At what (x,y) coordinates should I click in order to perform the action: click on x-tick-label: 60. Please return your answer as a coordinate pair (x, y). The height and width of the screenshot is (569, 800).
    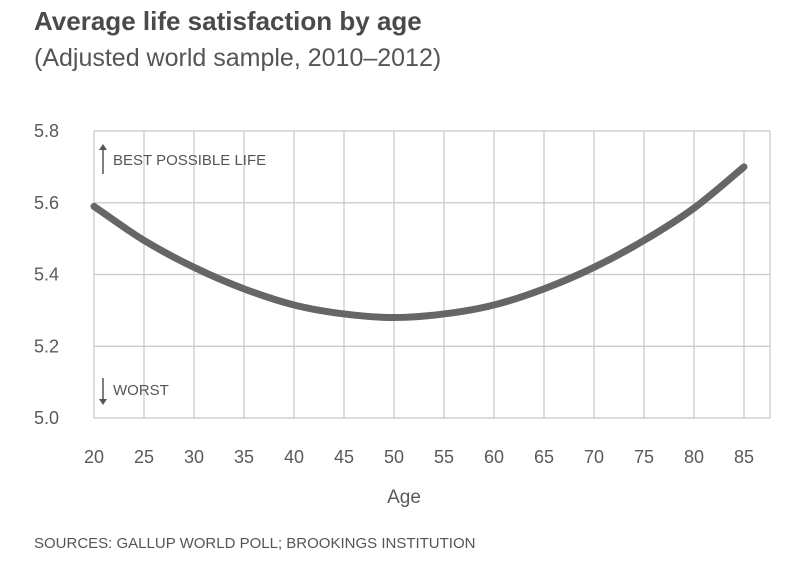
    Looking at the image, I should click on (494, 457).